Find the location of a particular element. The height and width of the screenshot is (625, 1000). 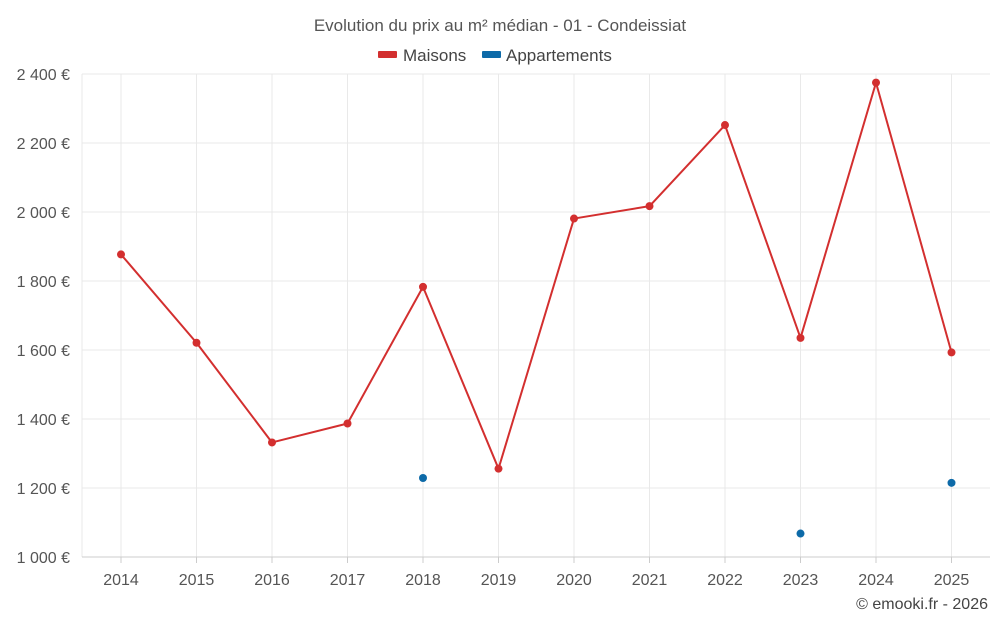

x-tick-label: 2017 is located at coordinates (348, 580).